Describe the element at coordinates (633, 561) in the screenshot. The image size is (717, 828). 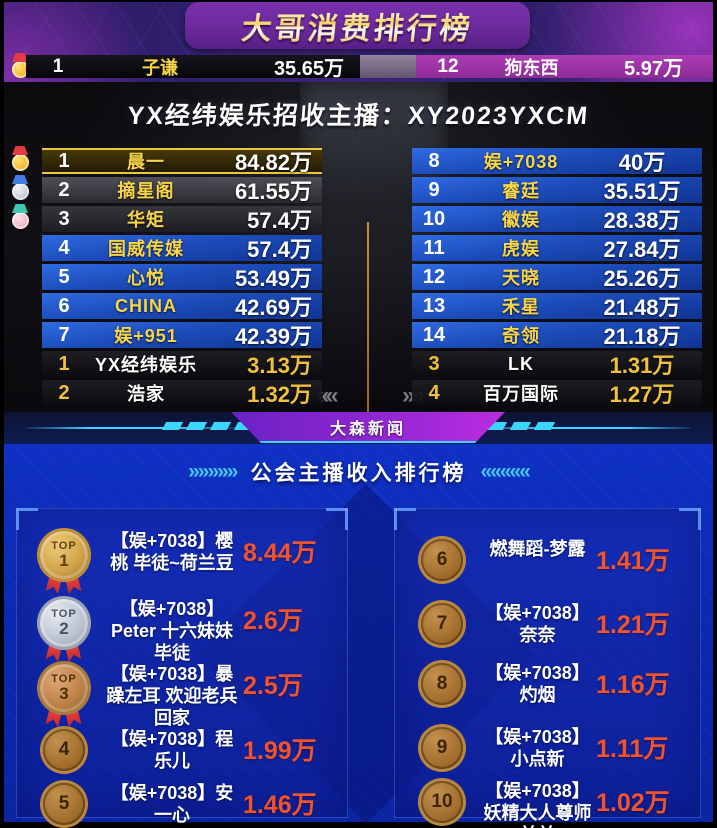
I see `amount-value: 1.41万` at that location.